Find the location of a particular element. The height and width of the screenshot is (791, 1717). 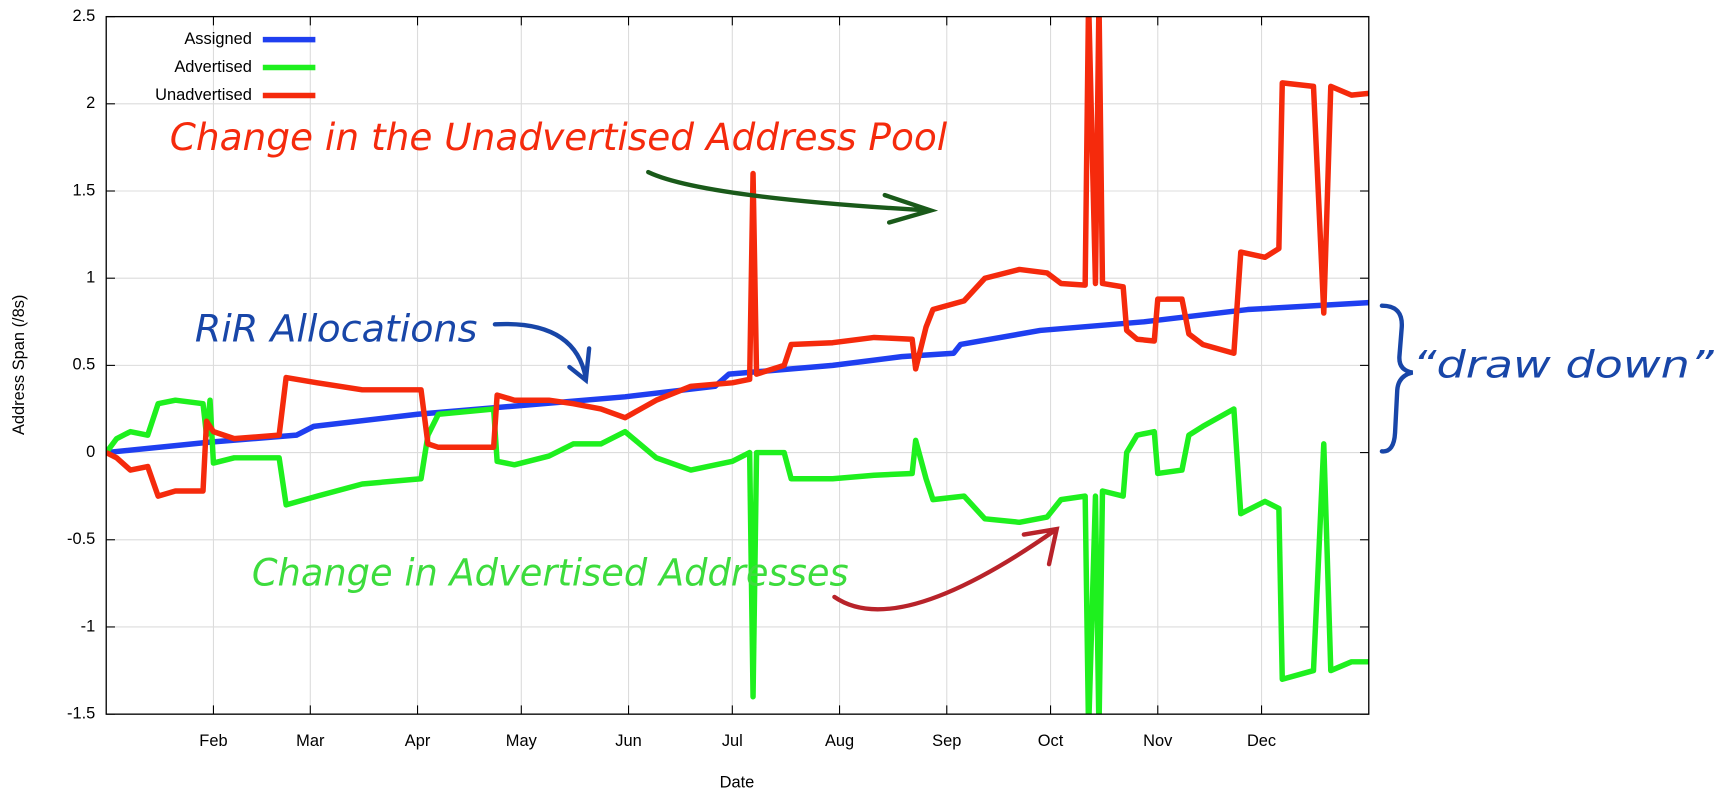

annotation: Change in Advertised Addresses is located at coordinates (550, 573).